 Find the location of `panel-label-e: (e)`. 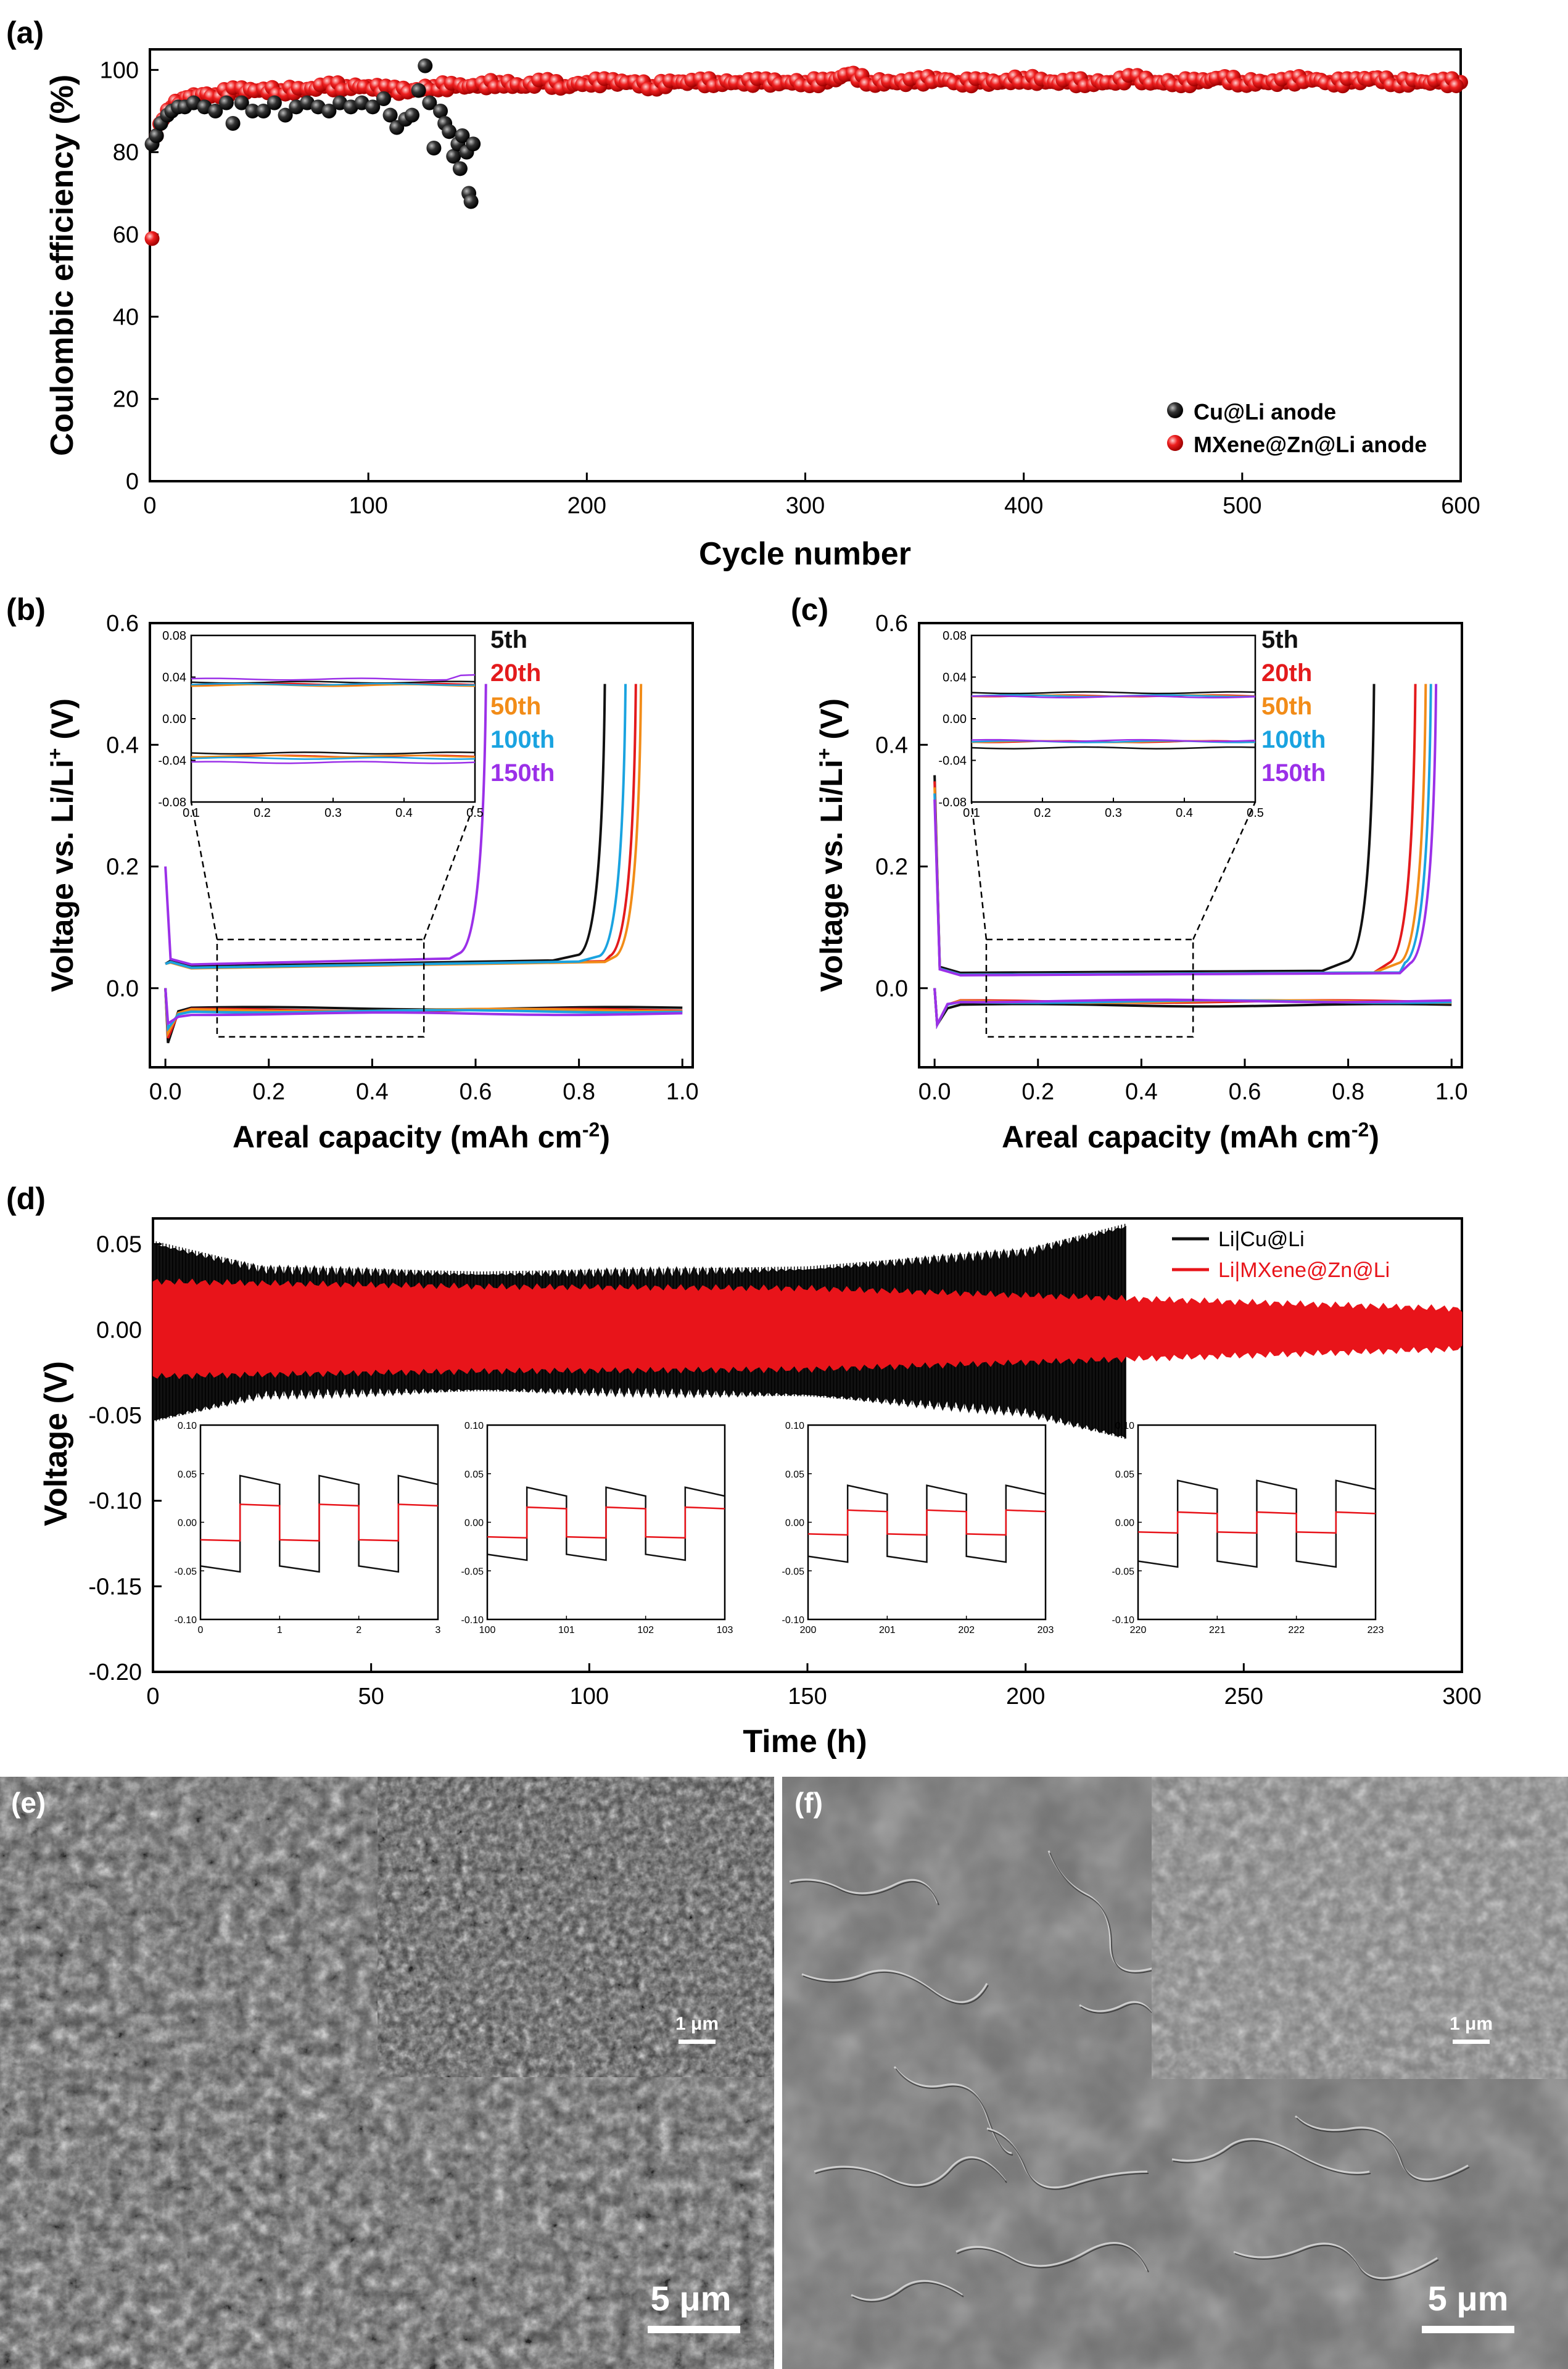

panel-label-e: (e) is located at coordinates (28, 1803).